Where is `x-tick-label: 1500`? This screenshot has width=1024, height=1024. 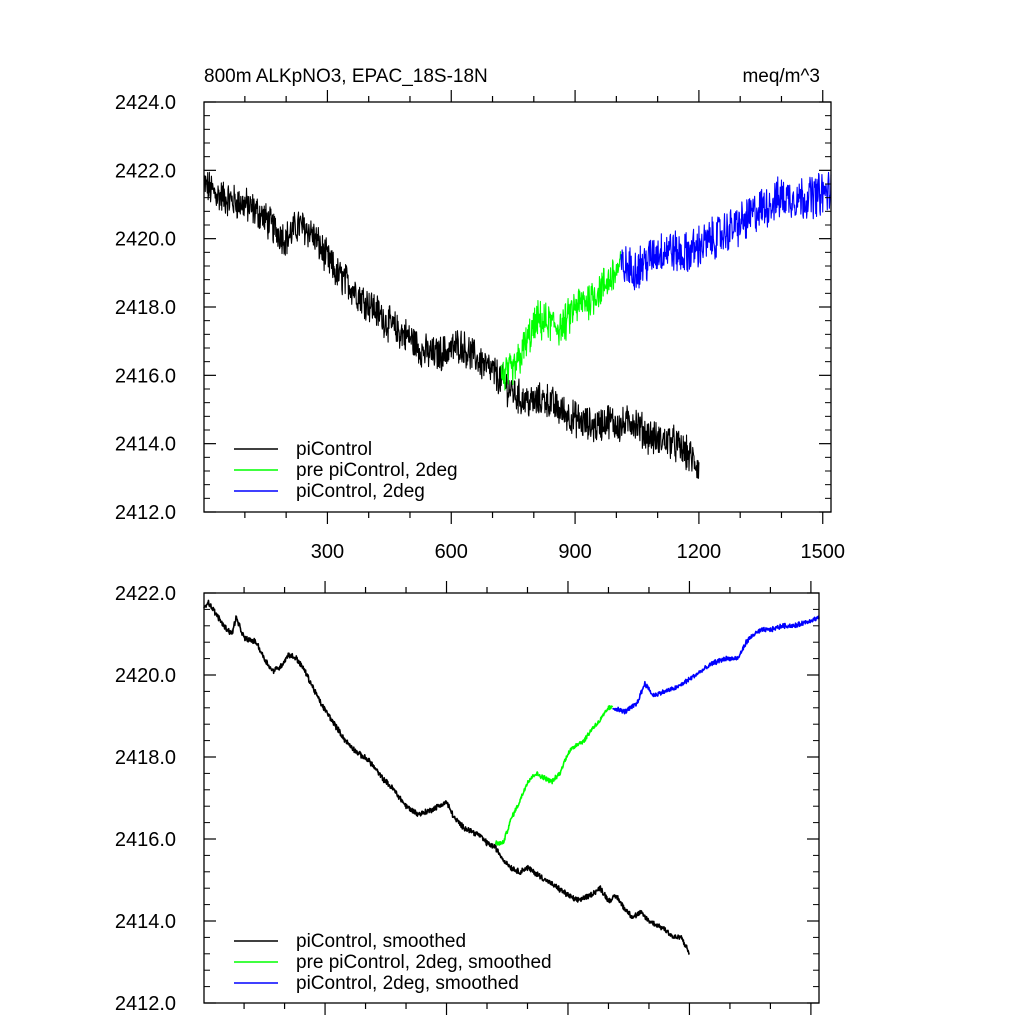
x-tick-label: 1500 is located at coordinates (822, 552).